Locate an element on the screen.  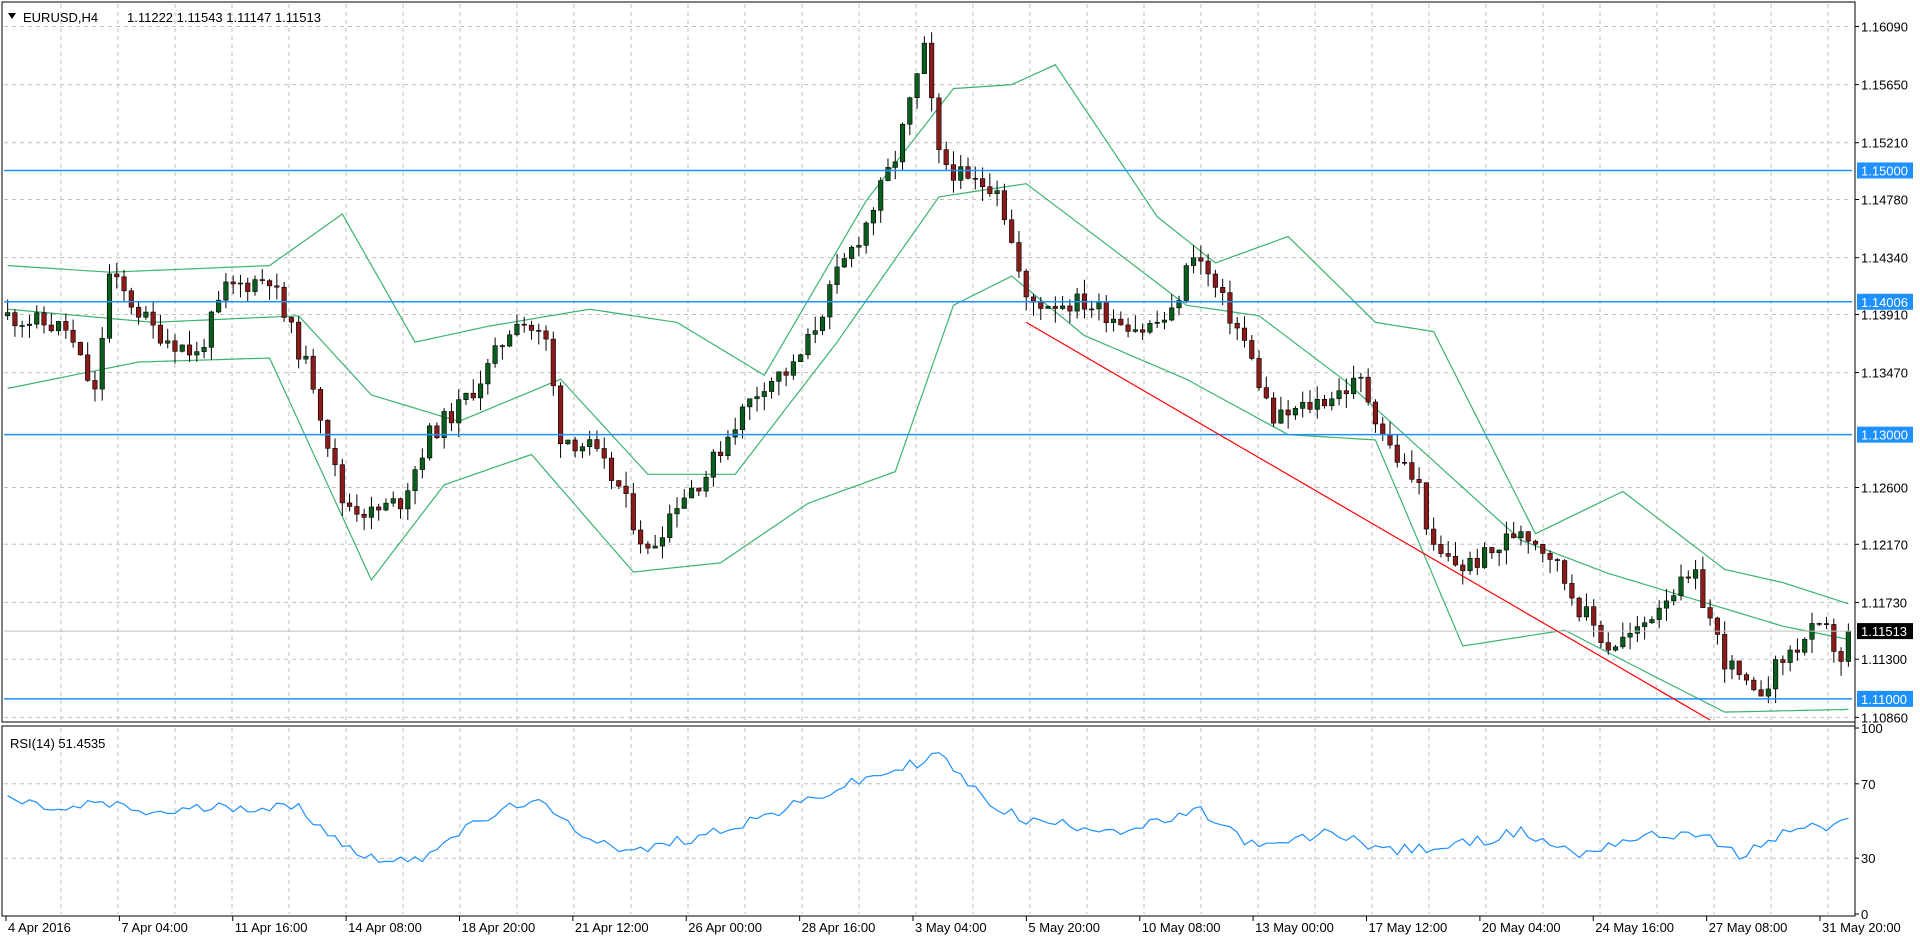
time-tick-label: 7 Apr 04:00 is located at coordinates (154, 927).